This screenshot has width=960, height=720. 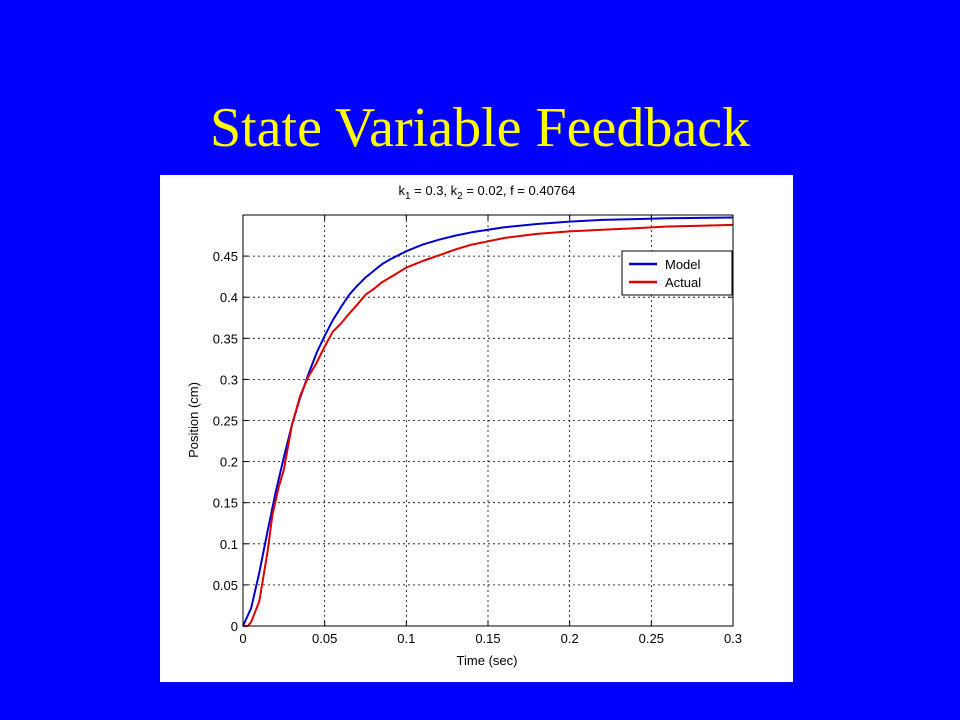 I want to click on chart-title-part: = 0.3, k, so click(x=434, y=190).